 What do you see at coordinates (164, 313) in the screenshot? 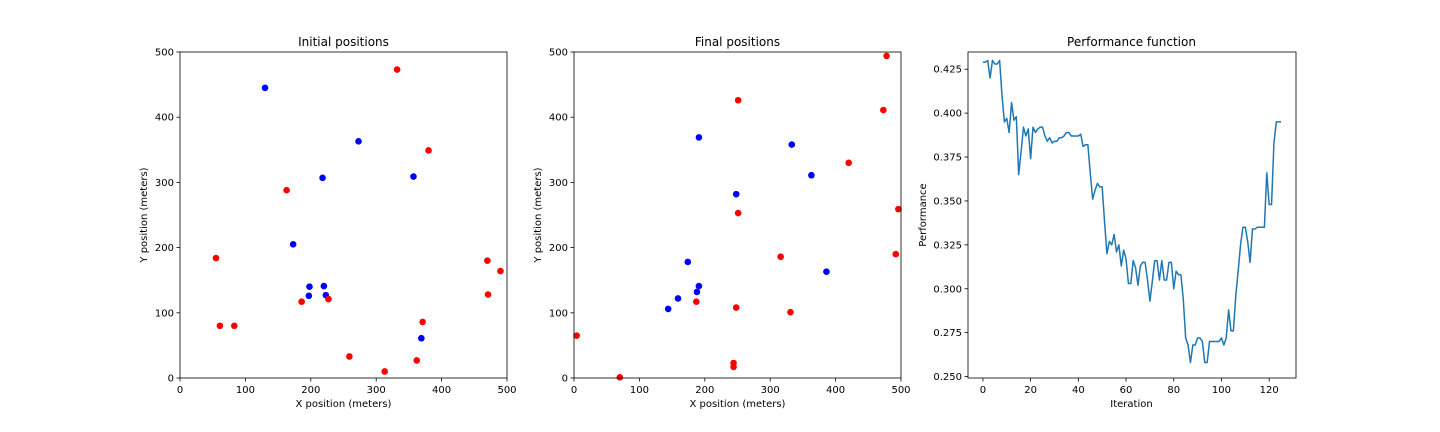
I see `initial-positions-y-tick-label: 100` at bounding box center [164, 313].